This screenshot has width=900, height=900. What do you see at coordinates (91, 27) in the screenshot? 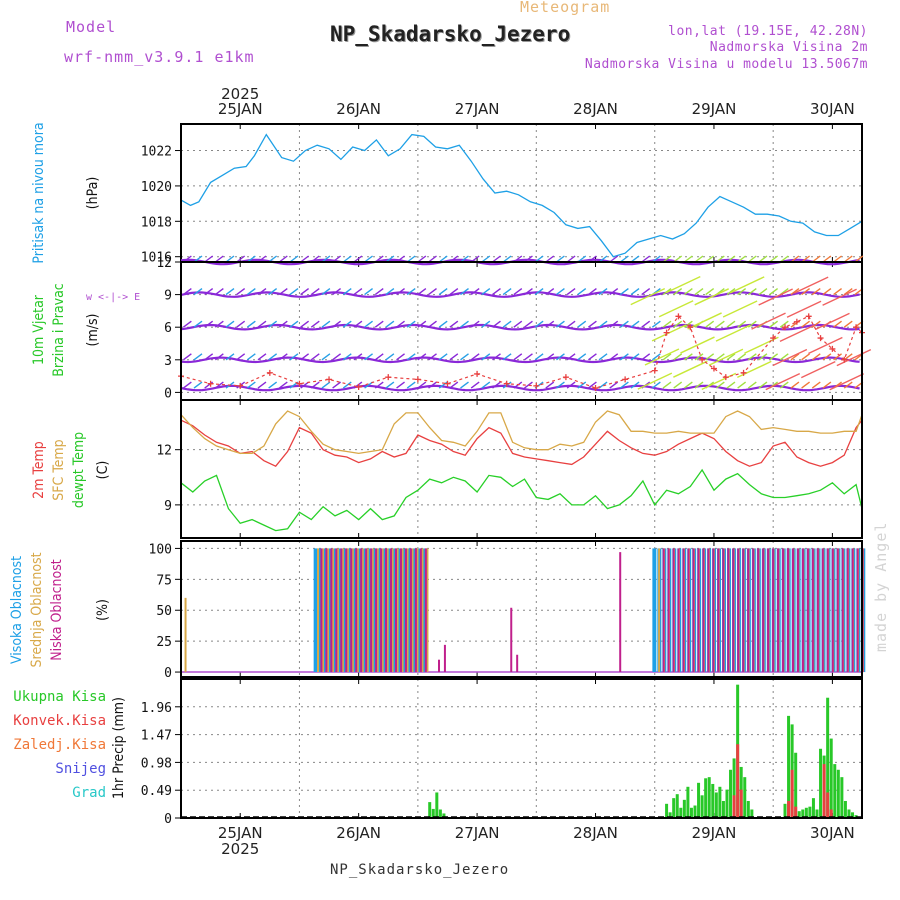
I see `model-label: Model` at bounding box center [91, 27].